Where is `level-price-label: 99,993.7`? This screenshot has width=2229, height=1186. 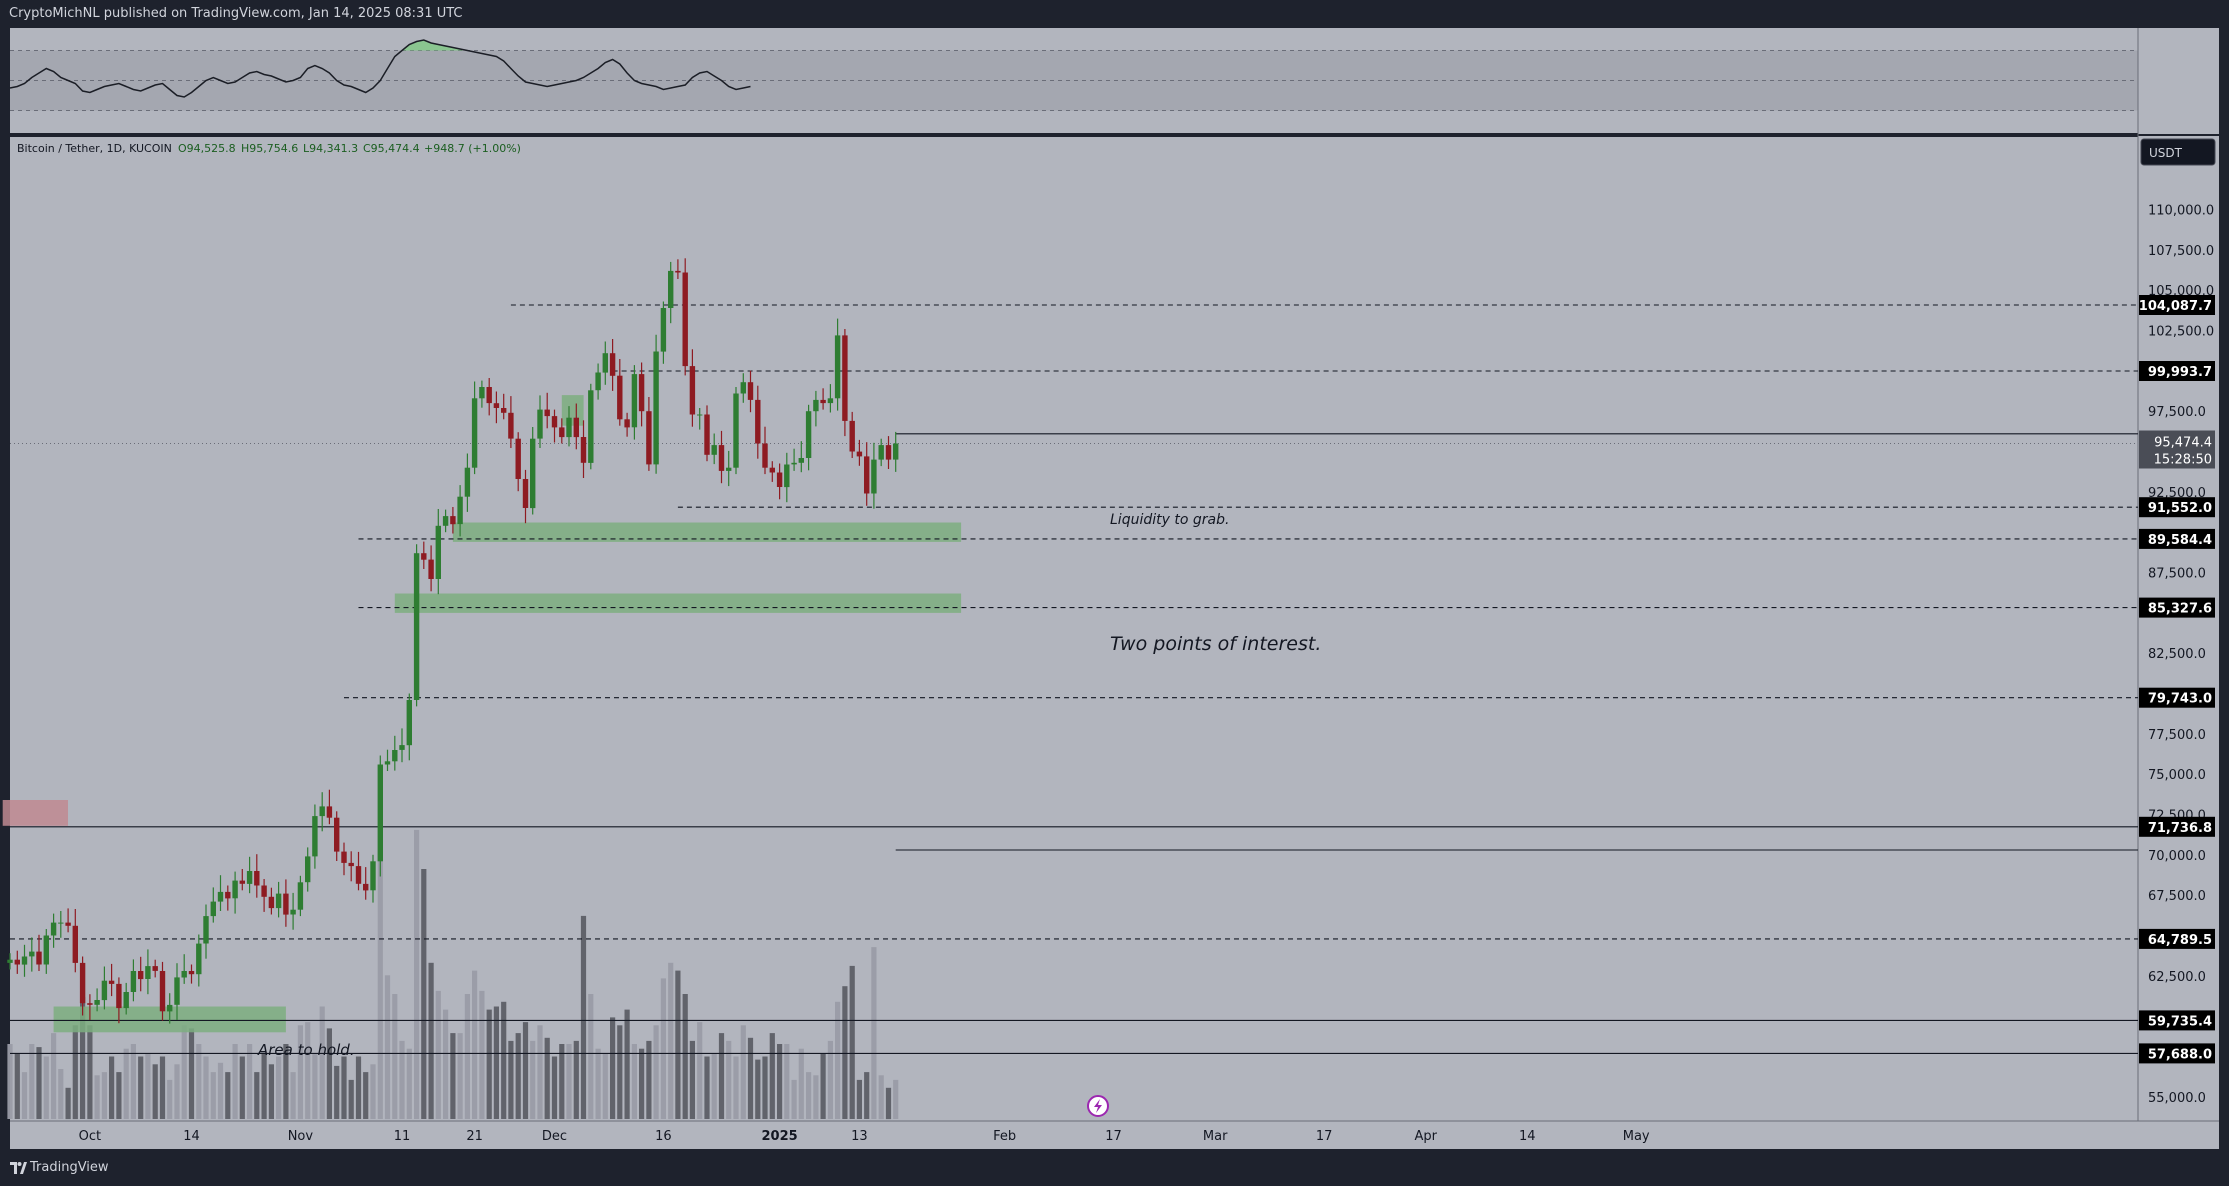
level-price-label: 99,993.7 is located at coordinates (2180, 372).